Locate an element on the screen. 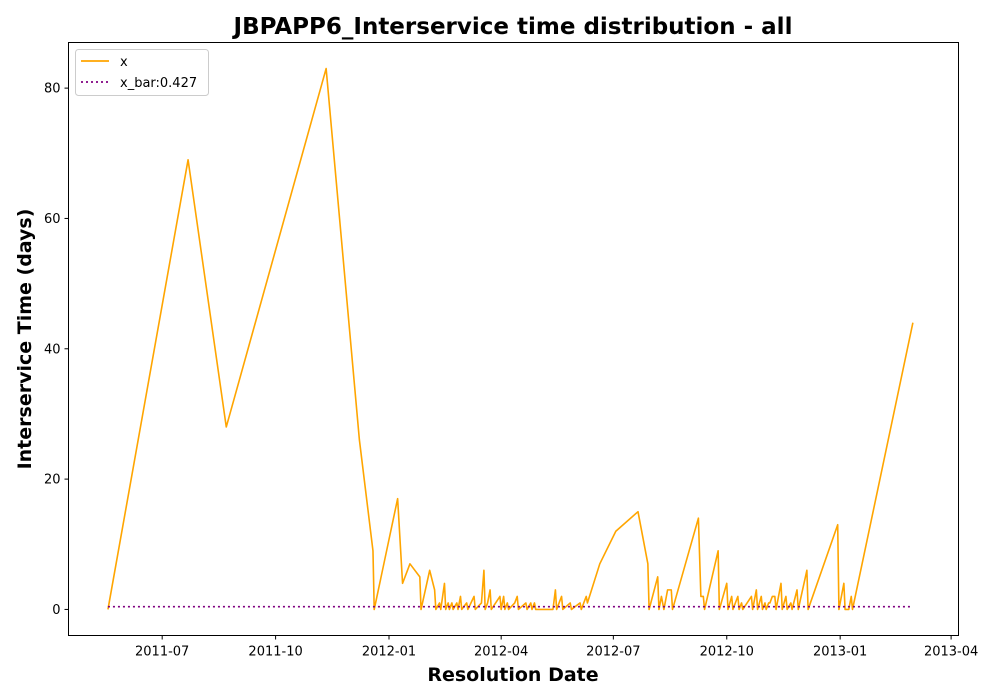  y-tick-label: 20 is located at coordinates (52, 480).